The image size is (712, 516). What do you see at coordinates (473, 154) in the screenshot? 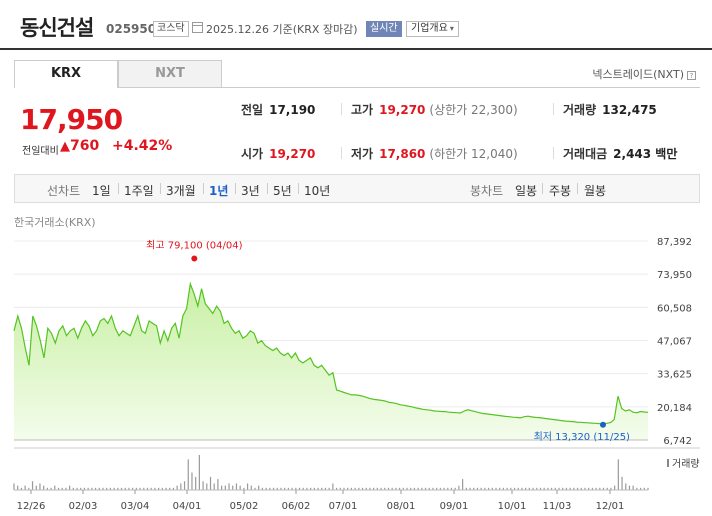
I see `lower-limit: (하한가 12,040)` at bounding box center [473, 154].